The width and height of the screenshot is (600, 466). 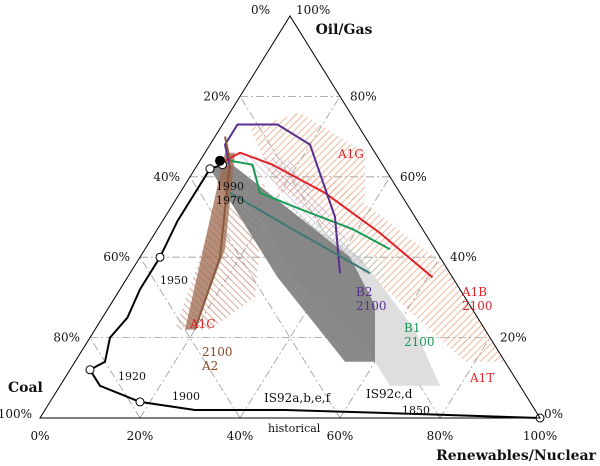 What do you see at coordinates (140, 402) in the screenshot?
I see `historical-marker-1900` at bounding box center [140, 402].